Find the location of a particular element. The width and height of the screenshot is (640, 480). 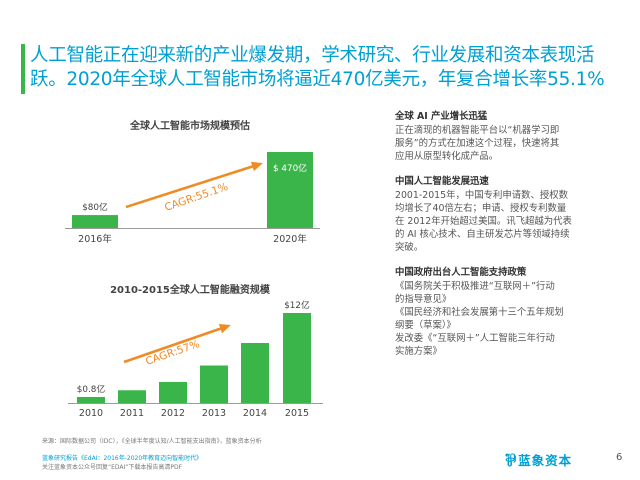

cagr-label-1: CAGR:55.1% is located at coordinates (196, 197).